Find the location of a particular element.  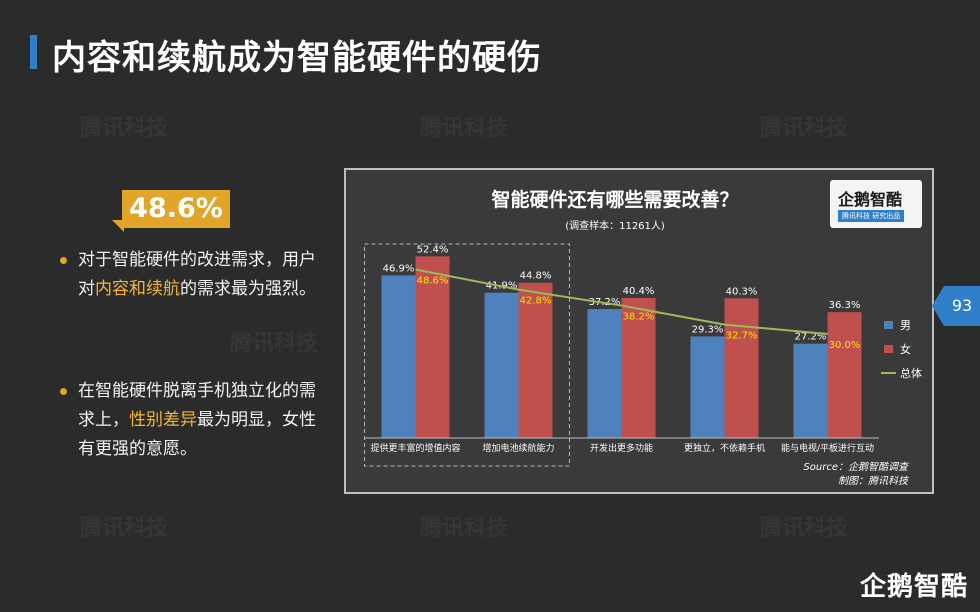

footer-logo: 企鹅智酷 is located at coordinates (914, 587).